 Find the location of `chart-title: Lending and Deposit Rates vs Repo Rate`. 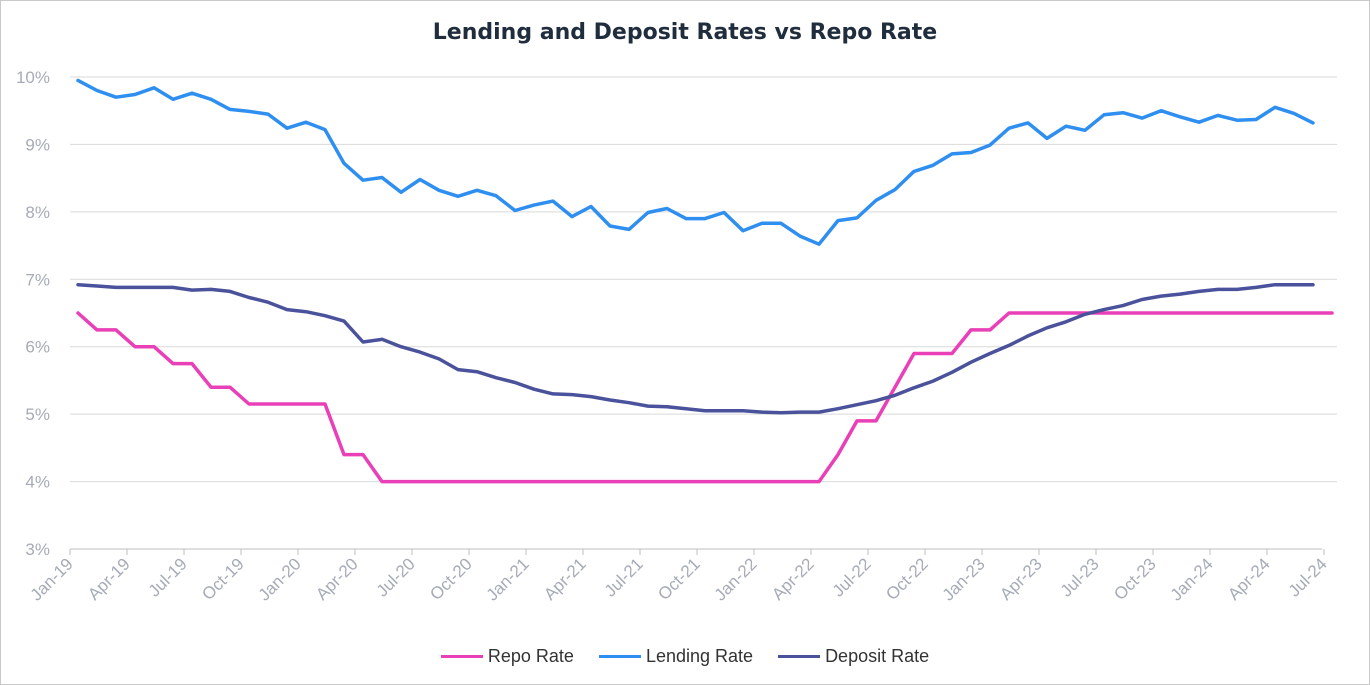

chart-title: Lending and Deposit Rates vs Repo Rate is located at coordinates (685, 32).